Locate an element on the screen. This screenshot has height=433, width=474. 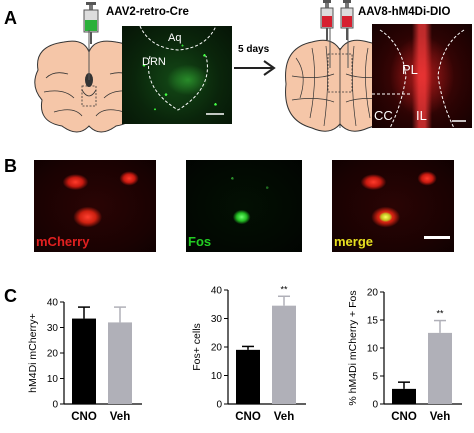
chart2-ytick-label-3: 30 is located at coordinates (217, 319).